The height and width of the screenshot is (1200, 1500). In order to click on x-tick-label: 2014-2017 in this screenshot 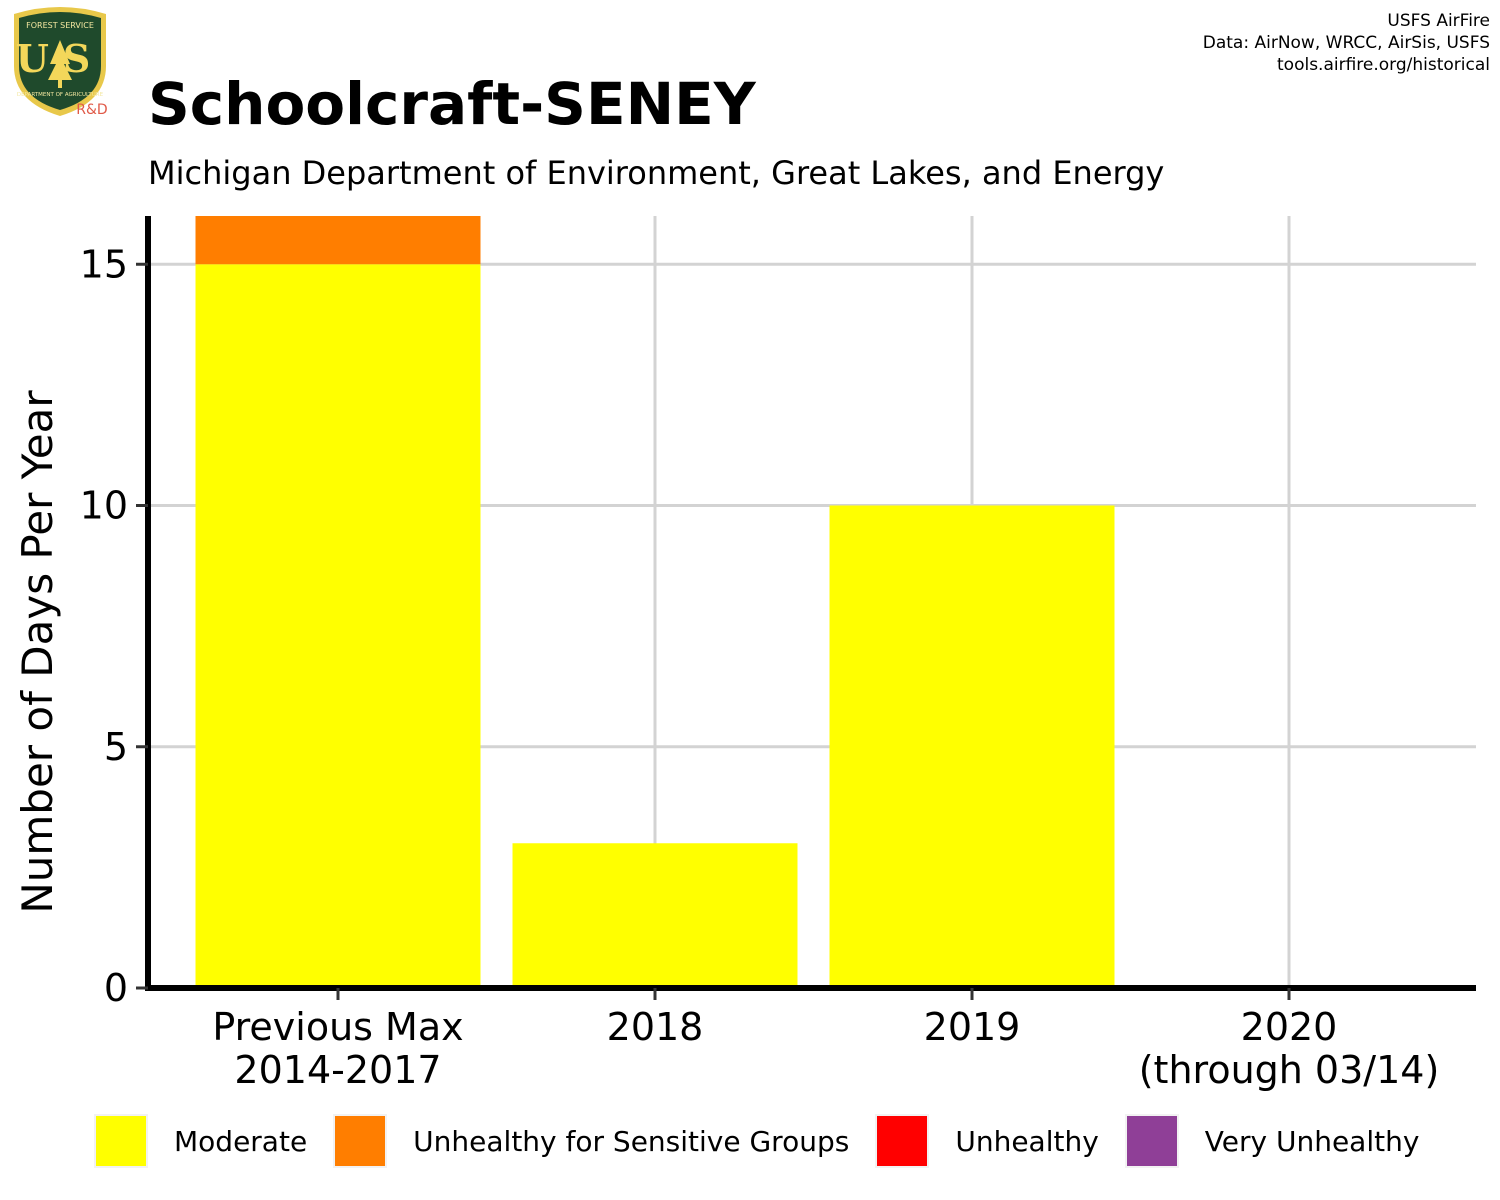, I will do `click(337, 1070)`.